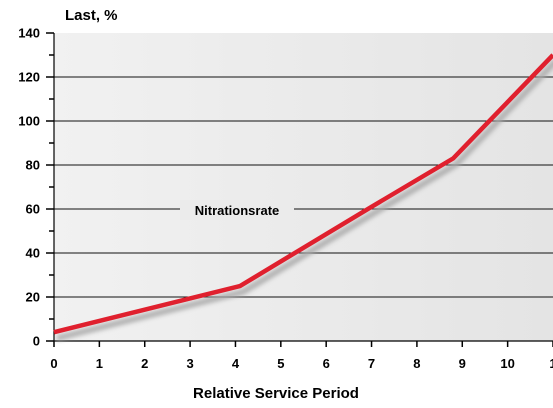 The height and width of the screenshot is (408, 553). Describe the element at coordinates (301, 363) in the screenshot. I see `x-tick-labels: 0 1 2 3 4 5 6 7 8 9 10 1` at that location.